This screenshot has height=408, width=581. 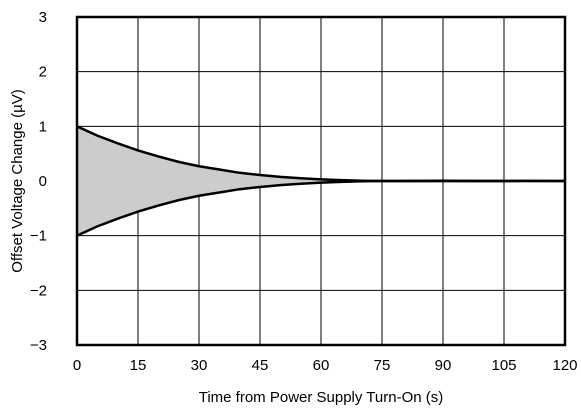 I want to click on y-tick-label: −3, so click(x=38, y=345).